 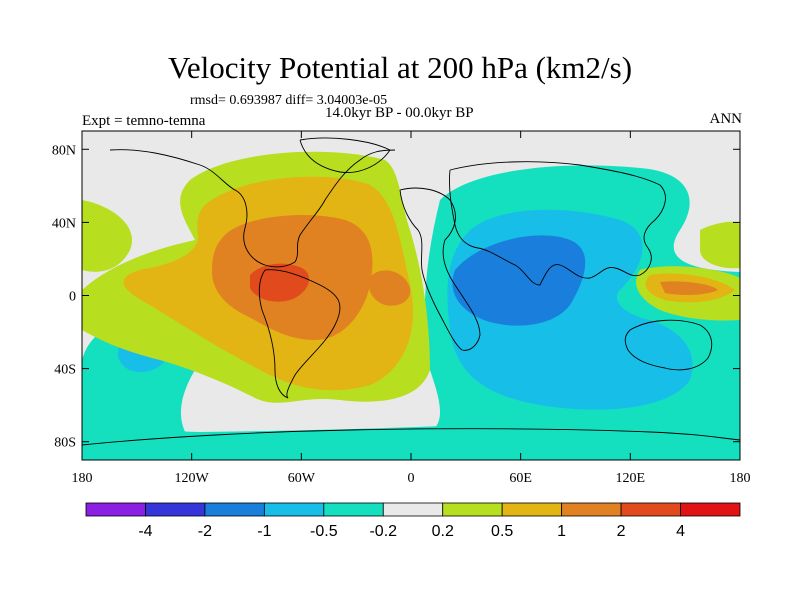 I want to click on coastline-south-america, so click(x=299, y=334).